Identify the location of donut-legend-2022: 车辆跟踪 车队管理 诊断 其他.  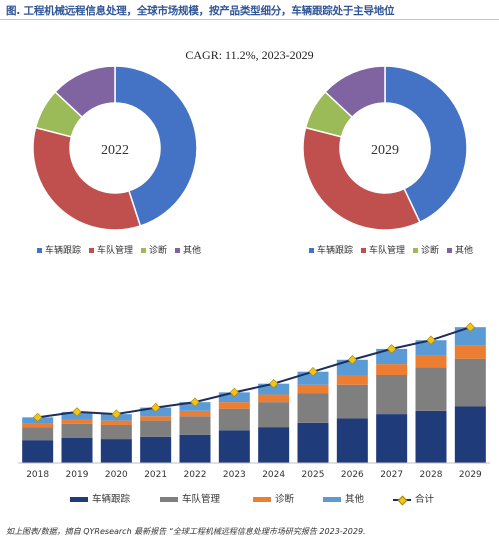
(123, 249).